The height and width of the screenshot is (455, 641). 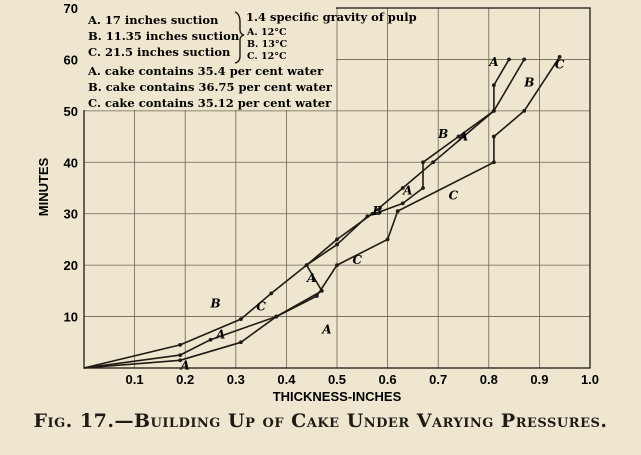 What do you see at coordinates (236, 379) in the screenshot?
I see `x-tick-label: 0.3` at bounding box center [236, 379].